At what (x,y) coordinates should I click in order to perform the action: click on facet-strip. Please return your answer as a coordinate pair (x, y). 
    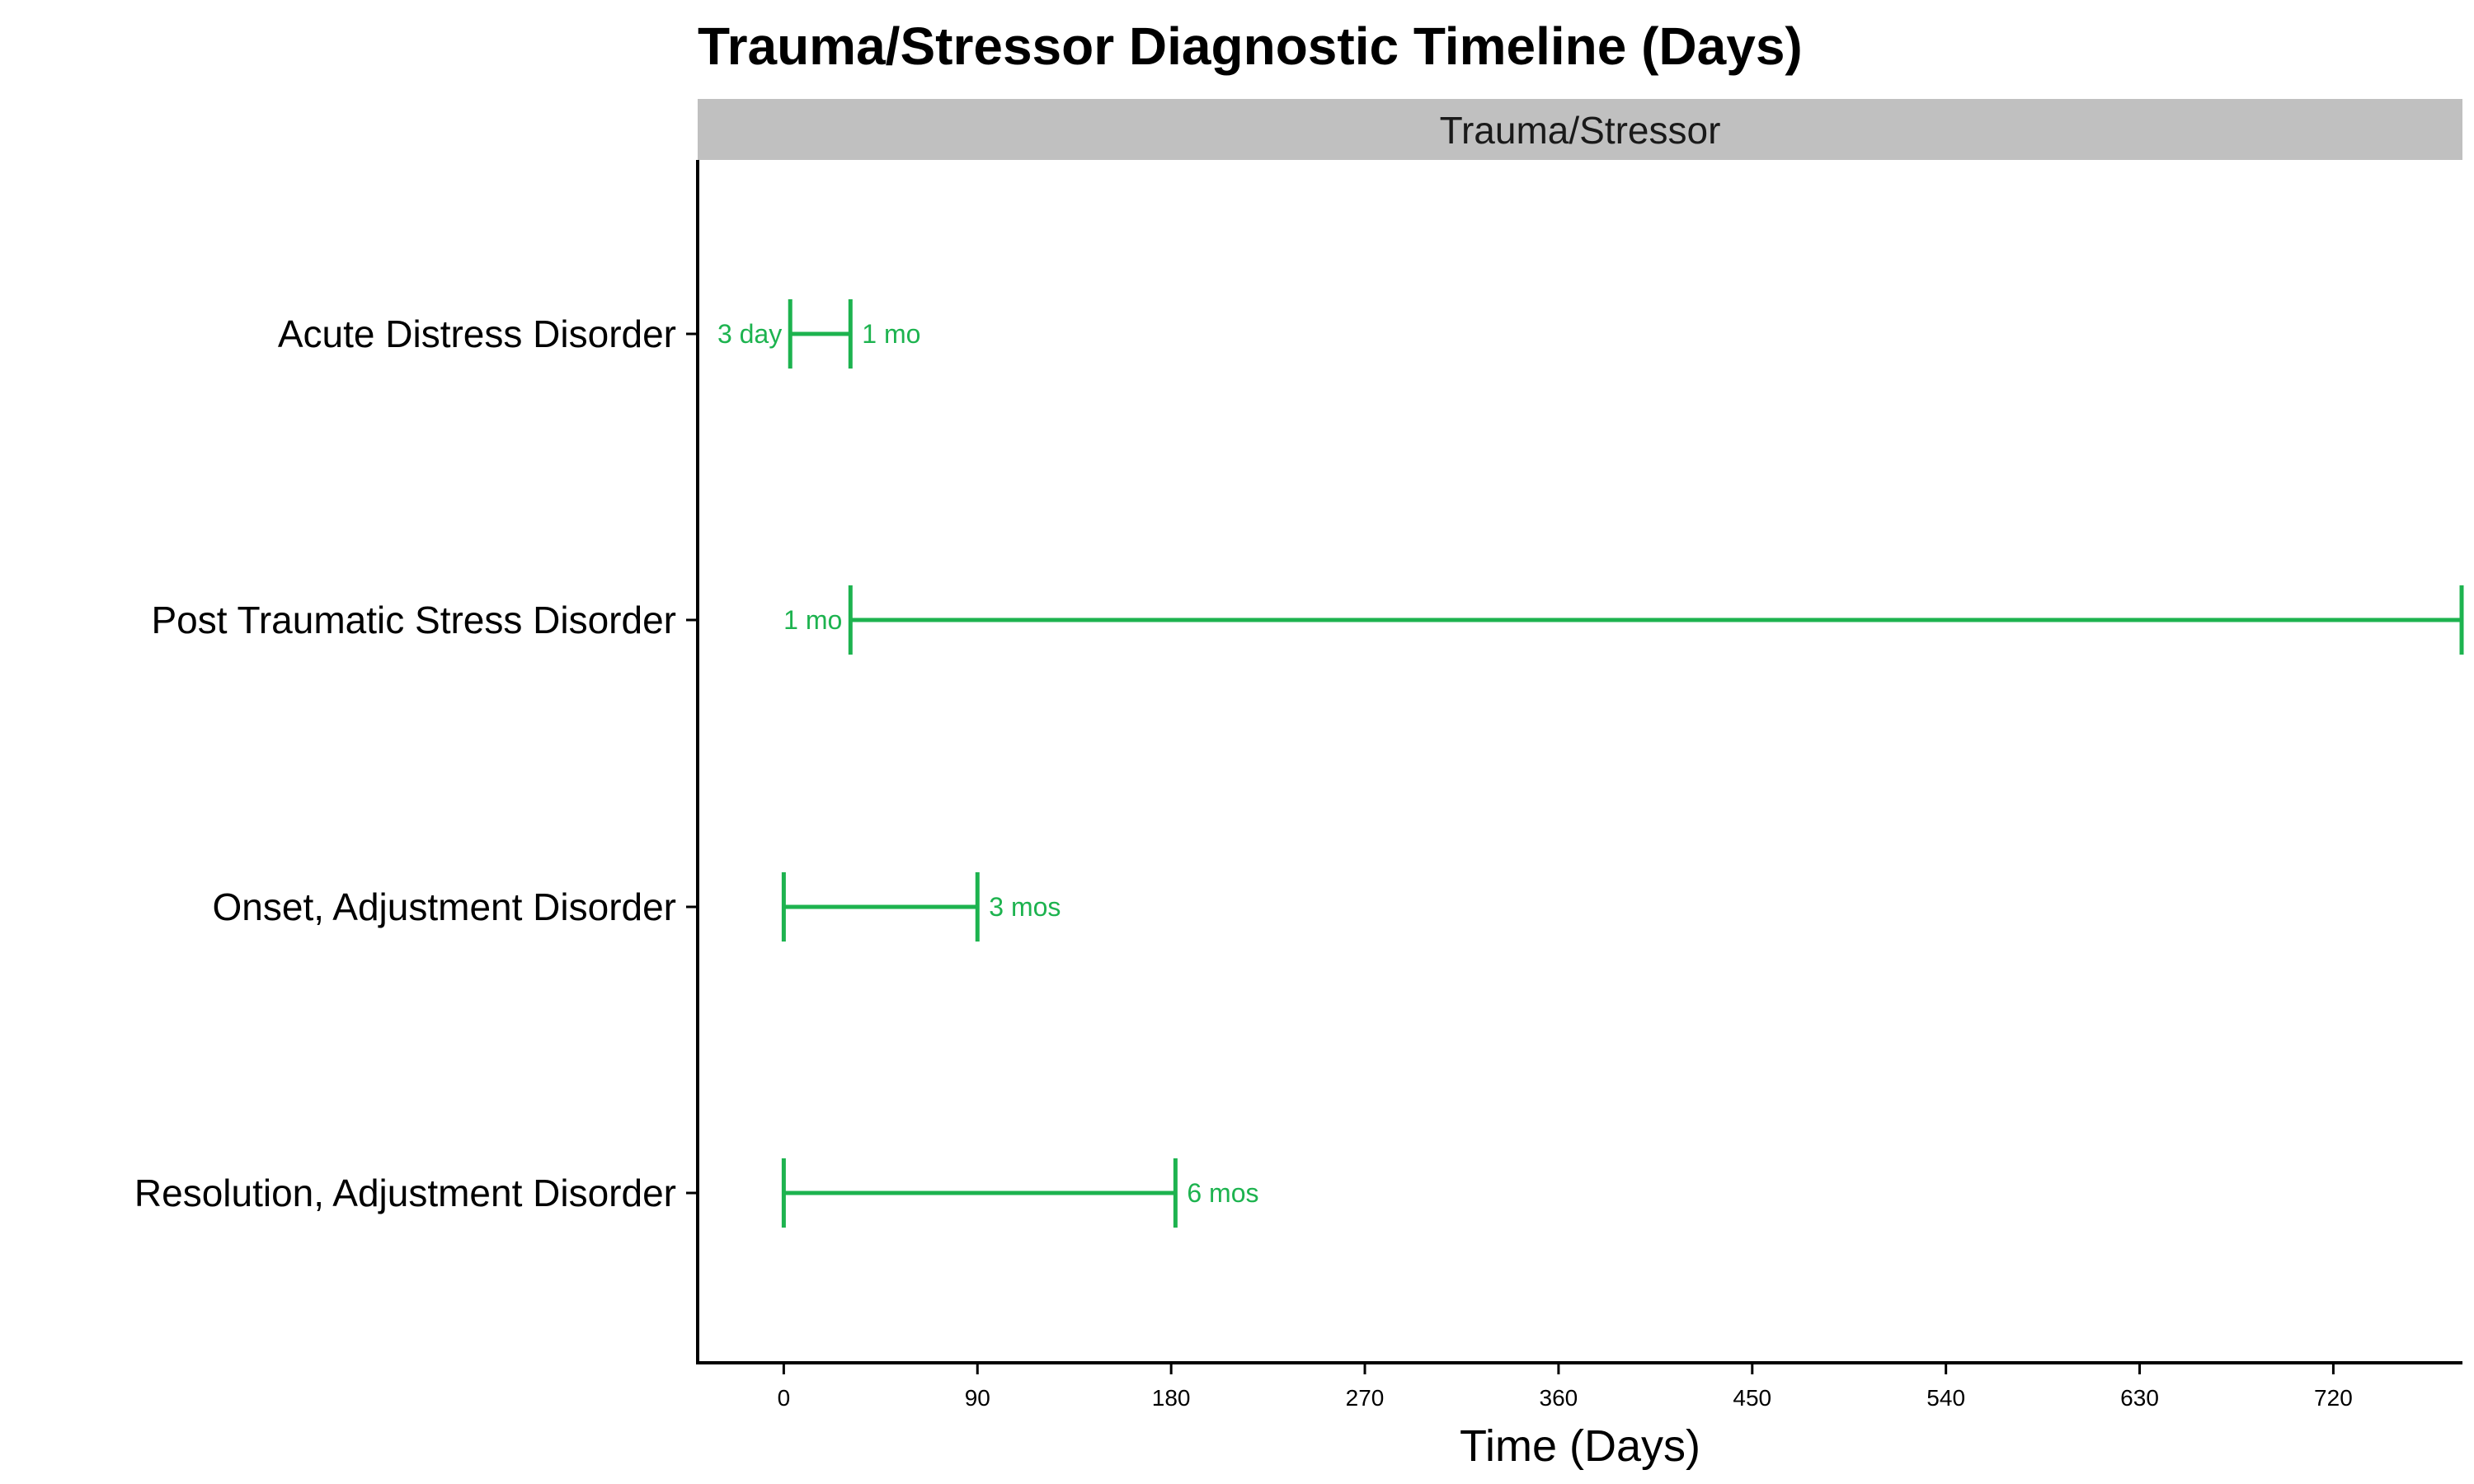
    Looking at the image, I should click on (1580, 129).